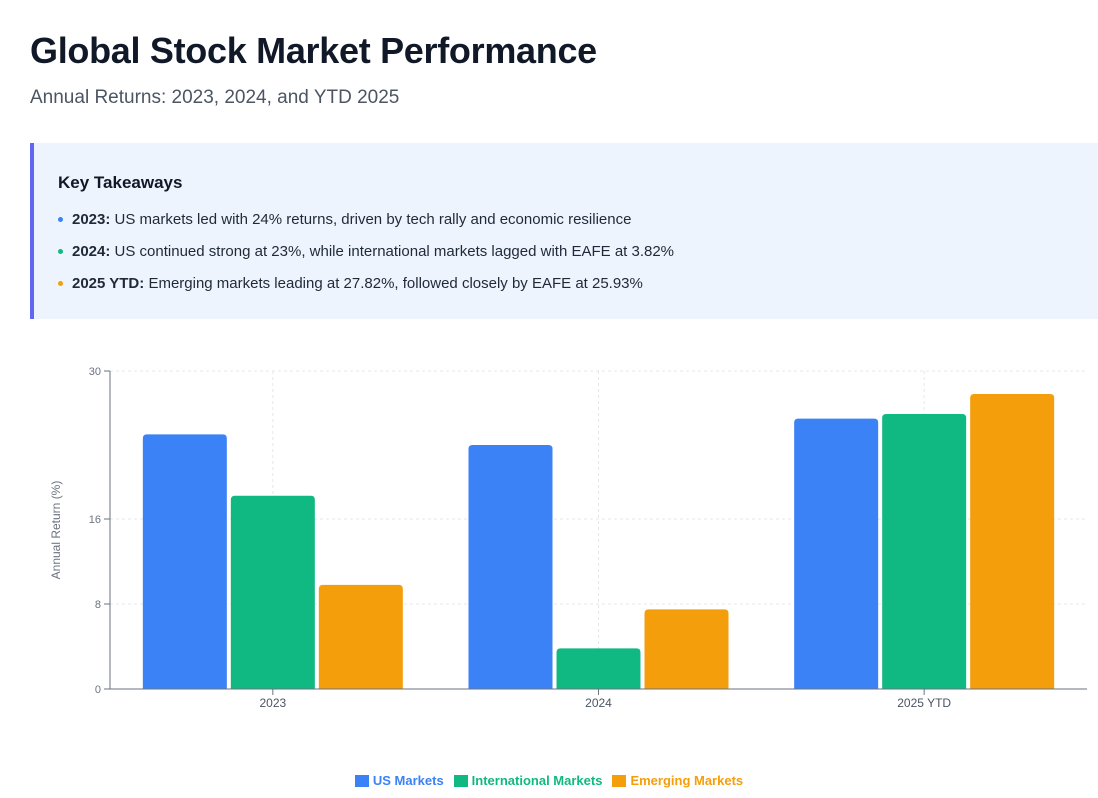  I want to click on y-tick-label: 30, so click(95, 372).